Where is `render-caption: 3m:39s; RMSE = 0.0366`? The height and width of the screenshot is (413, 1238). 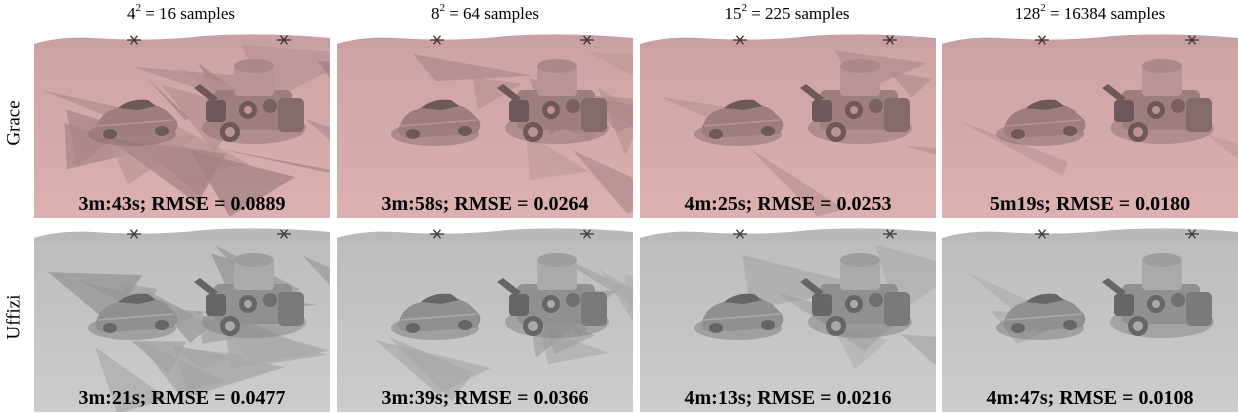
render-caption: 3m:39s; RMSE = 0.0366 is located at coordinates (485, 398).